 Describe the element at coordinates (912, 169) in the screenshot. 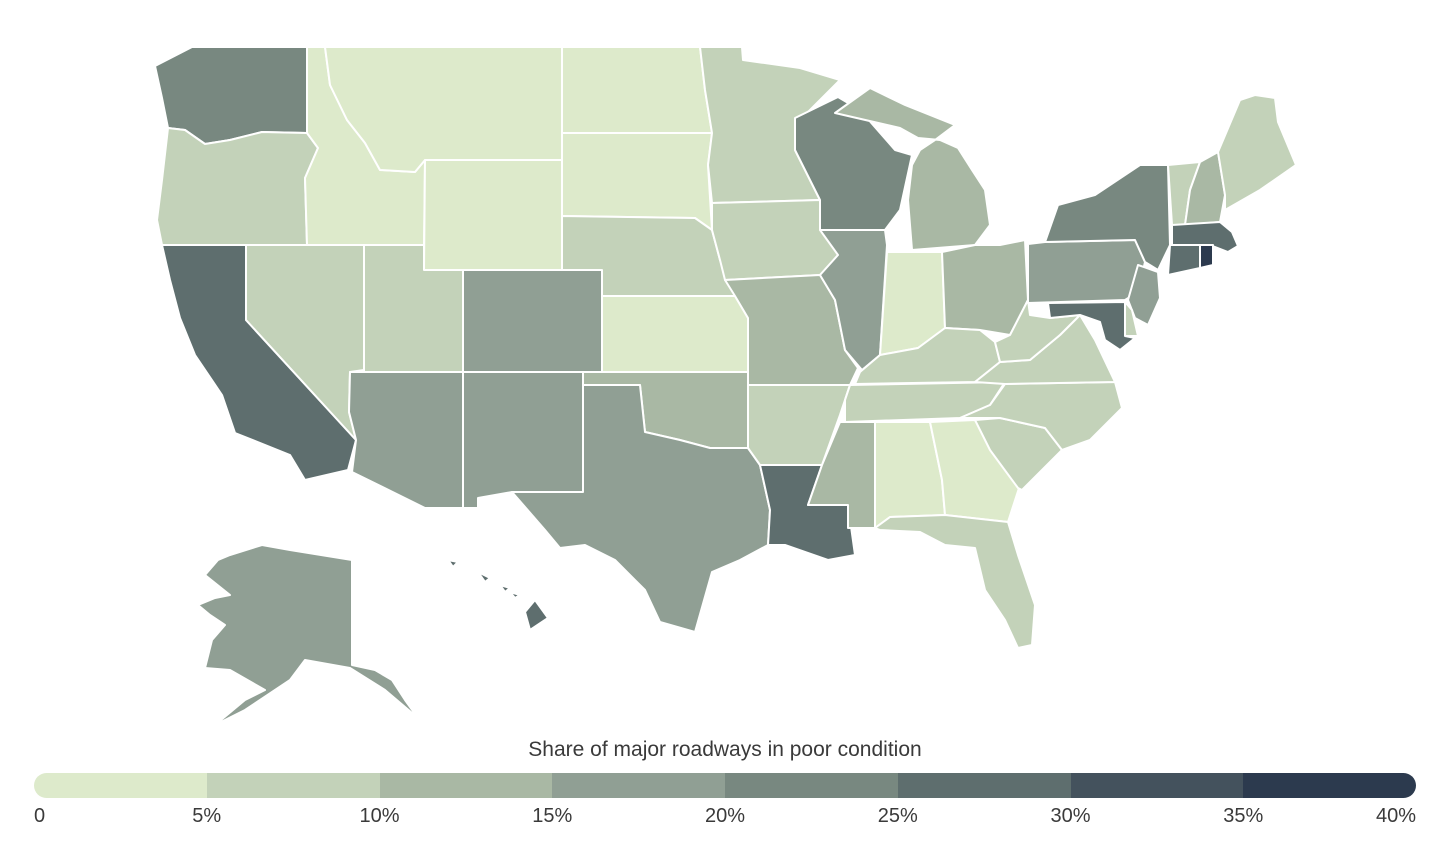

I see `state-mi` at that location.